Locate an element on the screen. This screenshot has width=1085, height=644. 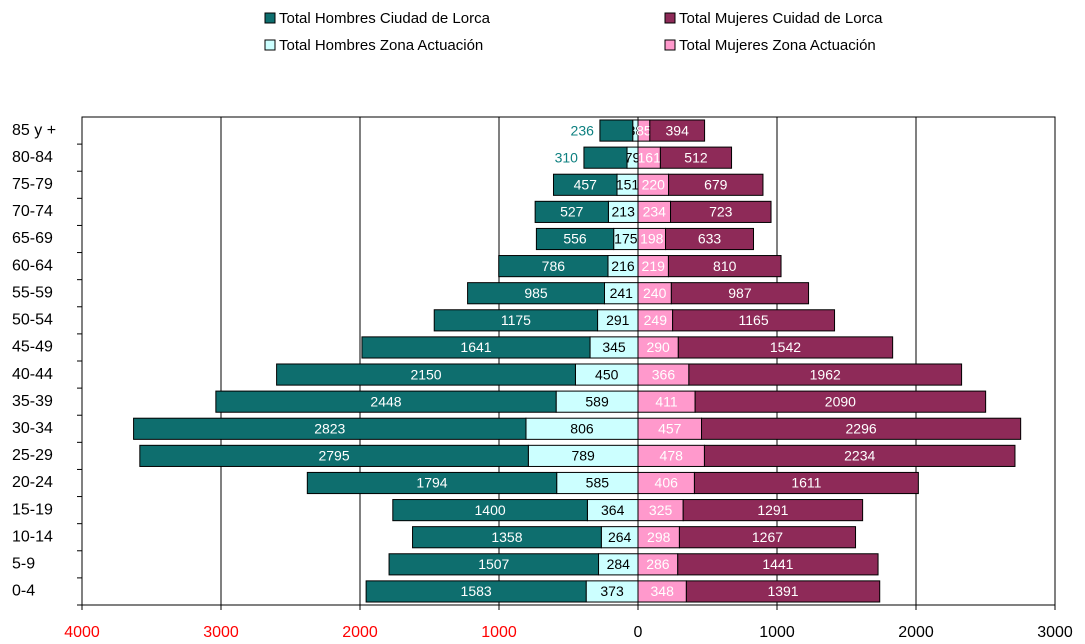
data-label: 1507 is located at coordinates (493, 564).